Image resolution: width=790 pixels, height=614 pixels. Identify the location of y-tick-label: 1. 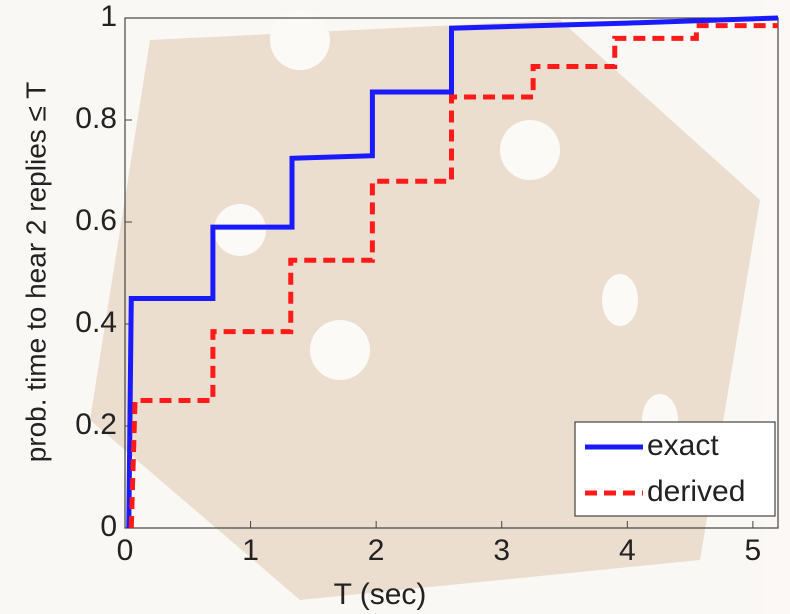
(108, 16).